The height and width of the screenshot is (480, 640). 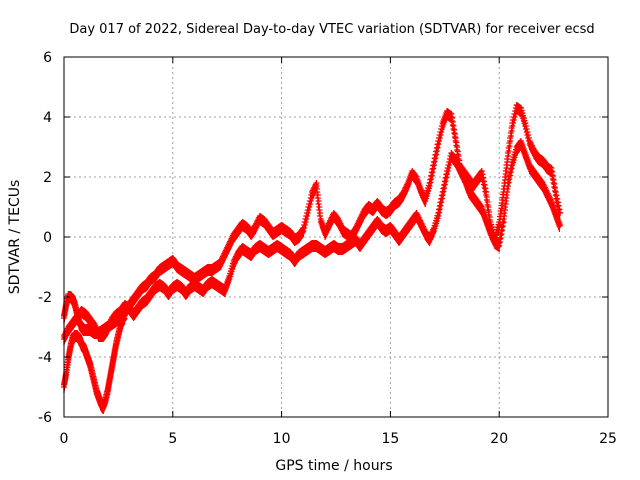 What do you see at coordinates (47, 178) in the screenshot?
I see `y-tick-label: 2` at bounding box center [47, 178].